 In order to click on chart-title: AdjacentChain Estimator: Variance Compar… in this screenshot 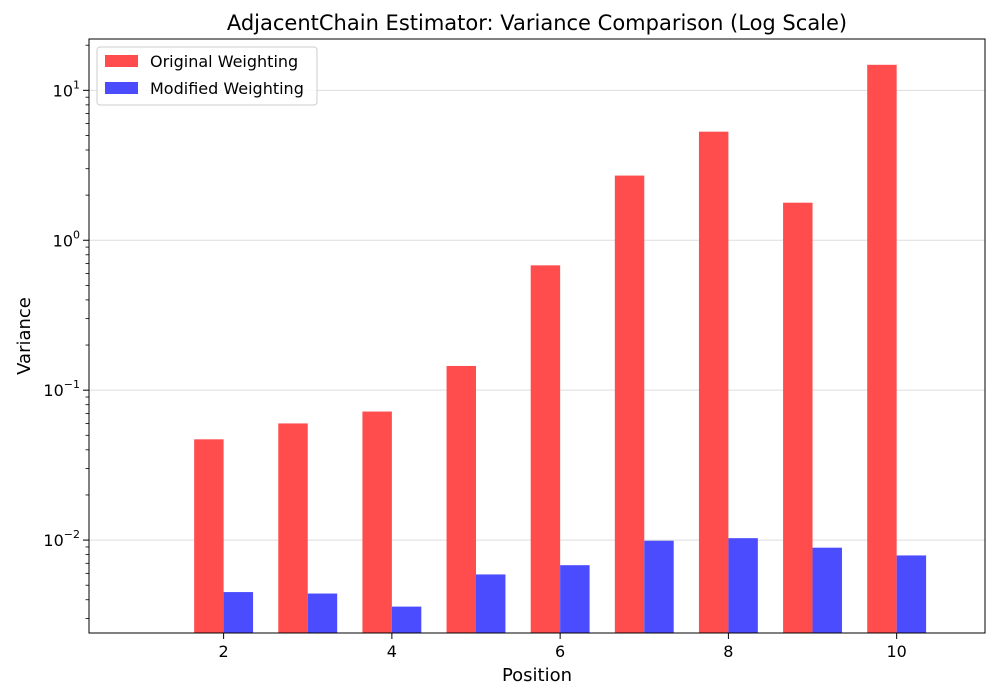, I will do `click(537, 23)`.